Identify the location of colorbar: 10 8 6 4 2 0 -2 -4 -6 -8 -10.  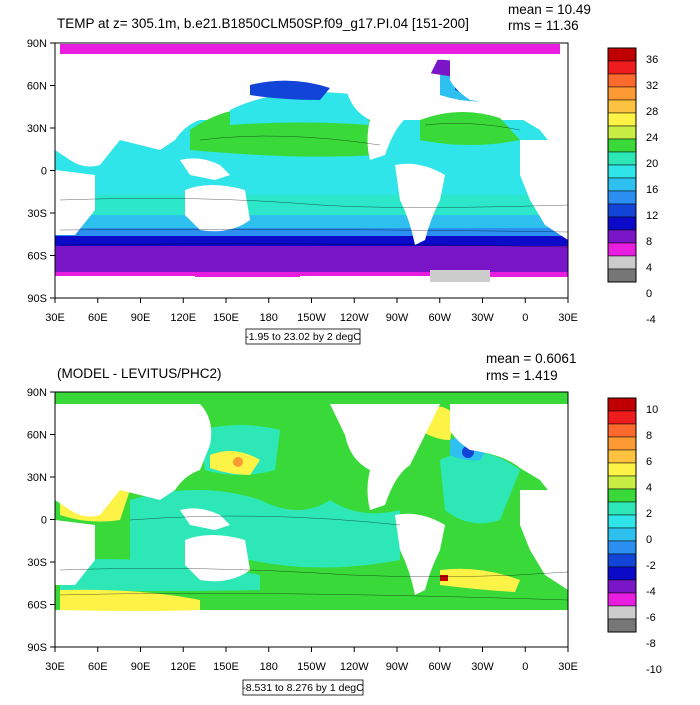
(634, 536).